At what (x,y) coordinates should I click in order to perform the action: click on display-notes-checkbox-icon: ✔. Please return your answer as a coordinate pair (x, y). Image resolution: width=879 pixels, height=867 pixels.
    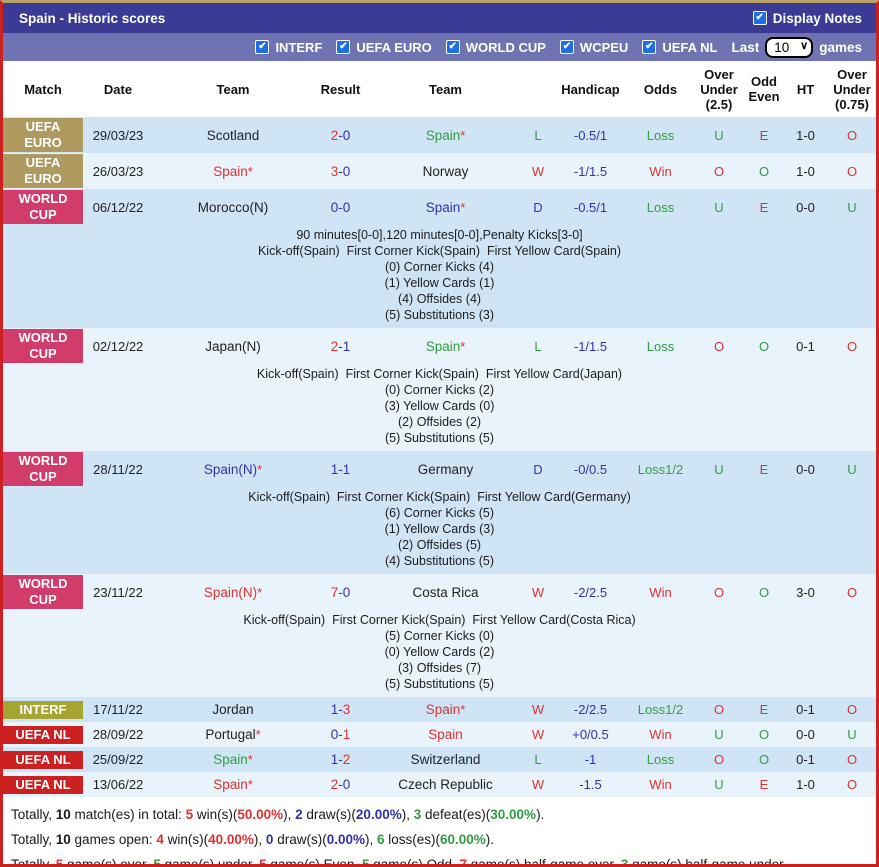
    Looking at the image, I should click on (759, 18).